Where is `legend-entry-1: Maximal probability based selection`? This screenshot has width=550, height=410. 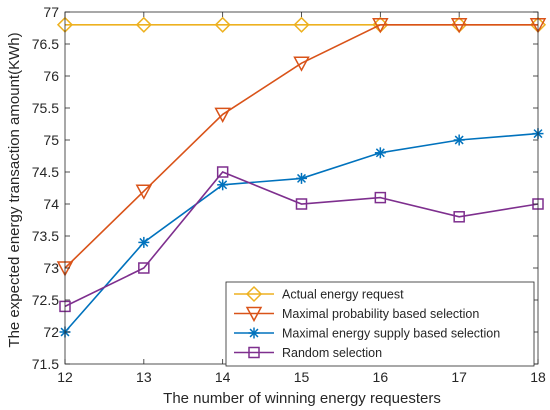
legend-entry-1: Maximal probability based selection is located at coordinates (356, 314).